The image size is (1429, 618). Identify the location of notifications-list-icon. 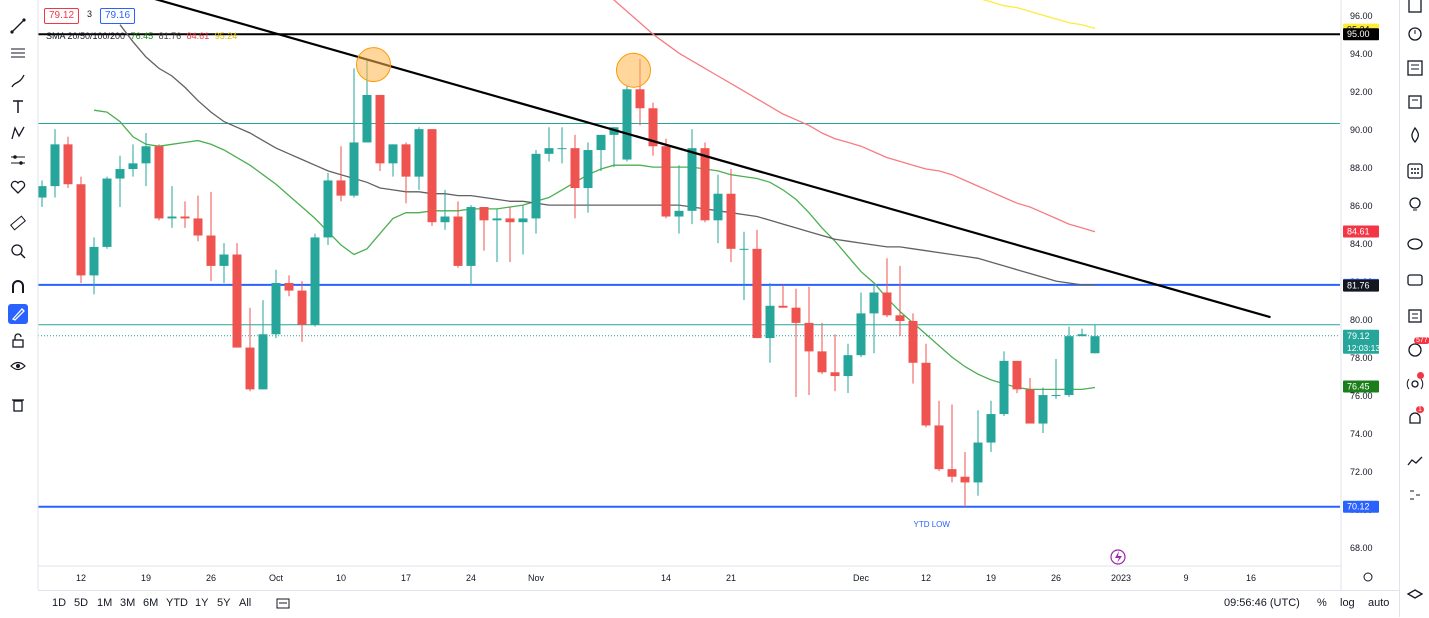
(1415, 316).